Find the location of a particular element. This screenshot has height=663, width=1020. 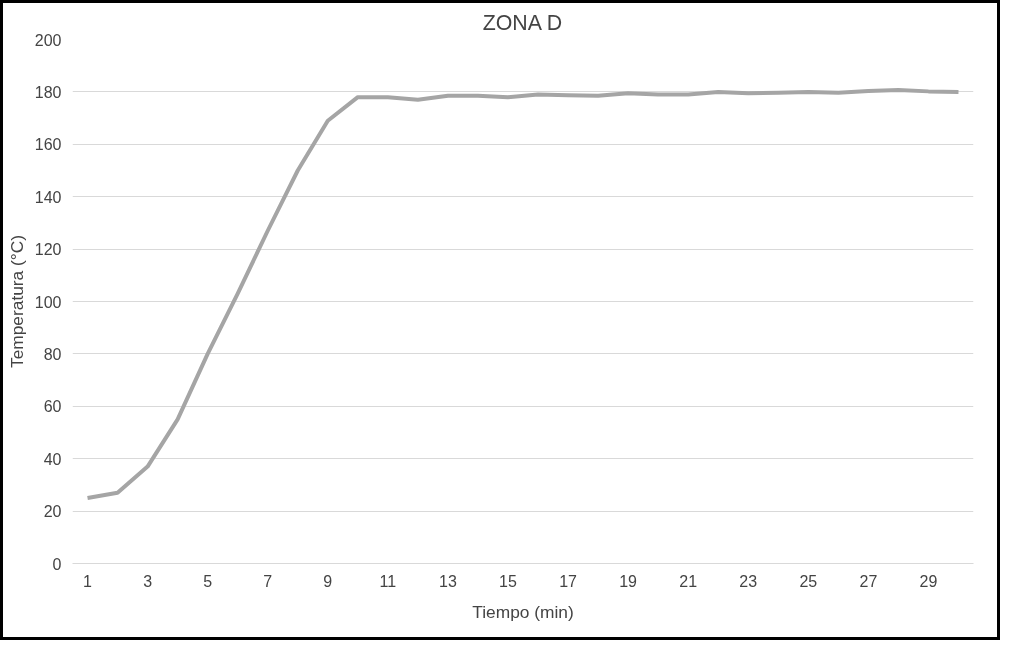

x-axis-title: Tiempo (min) is located at coordinates (523, 611).